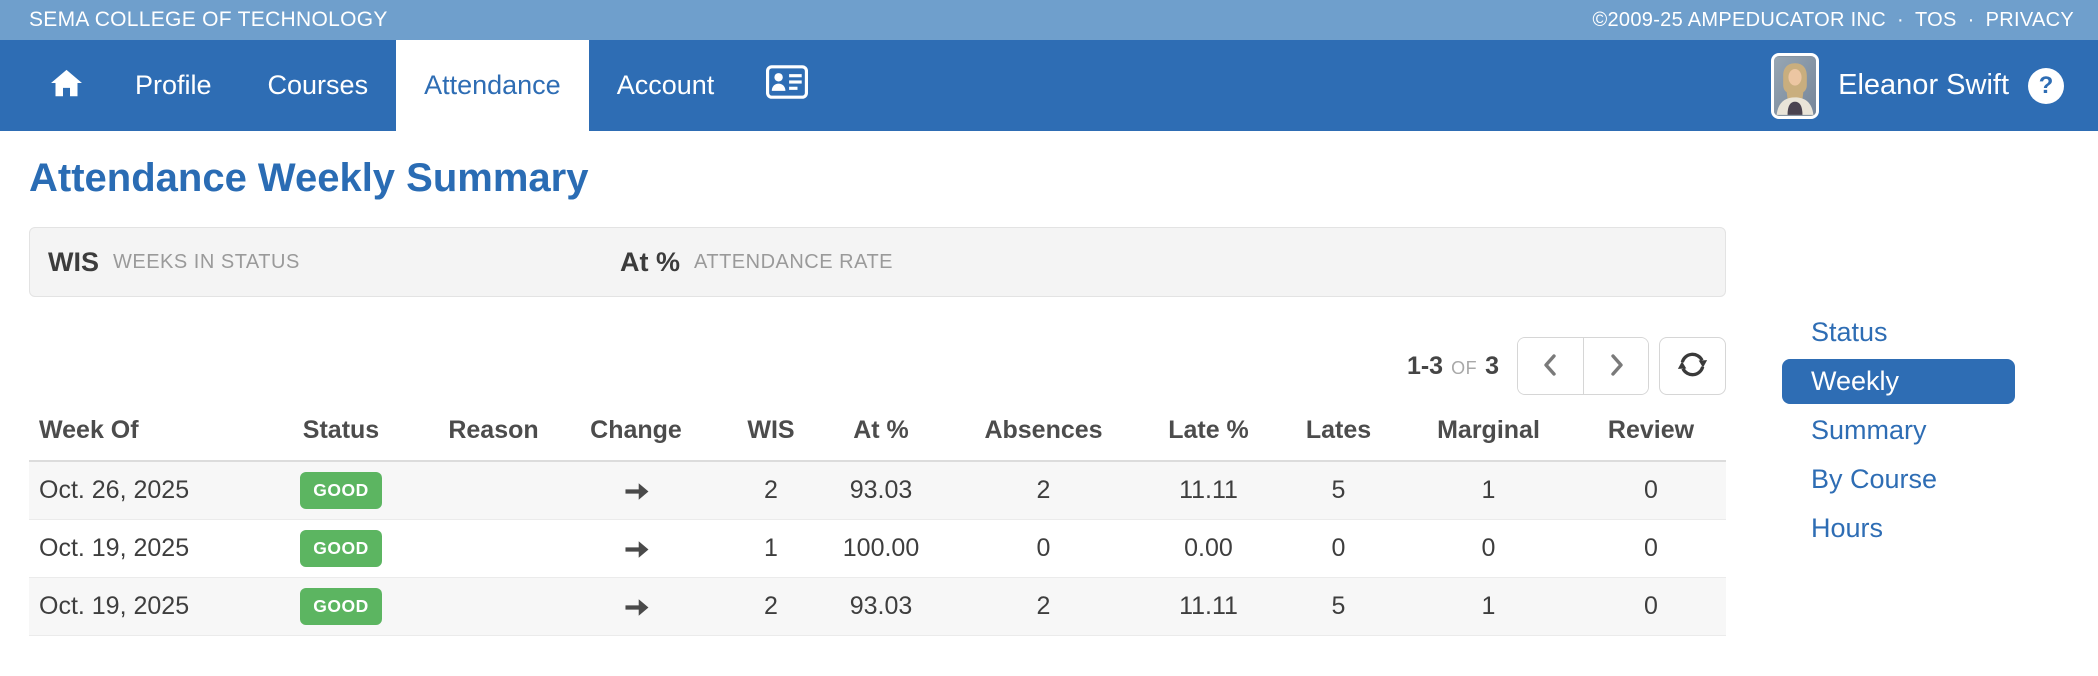  I want to click on sidebar-item-status: Status, so click(1898, 332).